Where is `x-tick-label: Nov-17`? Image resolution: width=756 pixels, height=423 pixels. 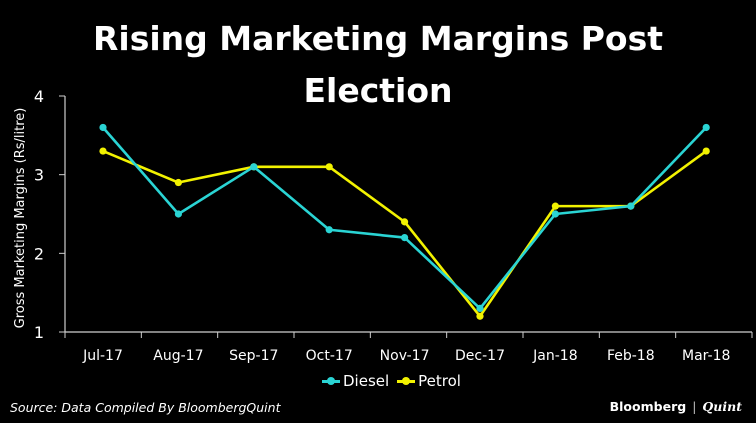 x-tick-label: Nov-17 is located at coordinates (405, 356).